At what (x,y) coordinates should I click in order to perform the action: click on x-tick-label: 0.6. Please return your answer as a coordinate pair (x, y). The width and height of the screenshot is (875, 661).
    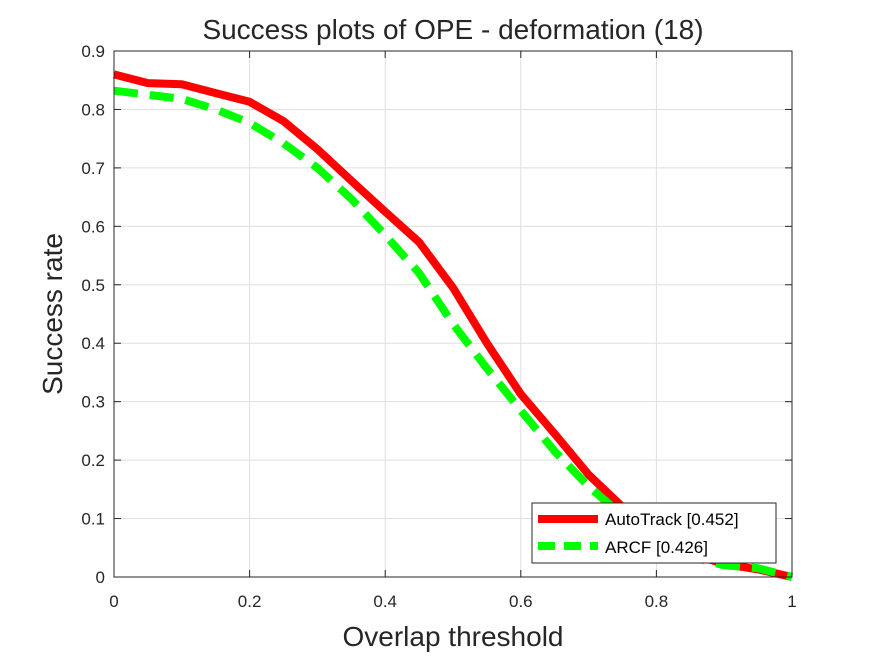
    Looking at the image, I should click on (521, 601).